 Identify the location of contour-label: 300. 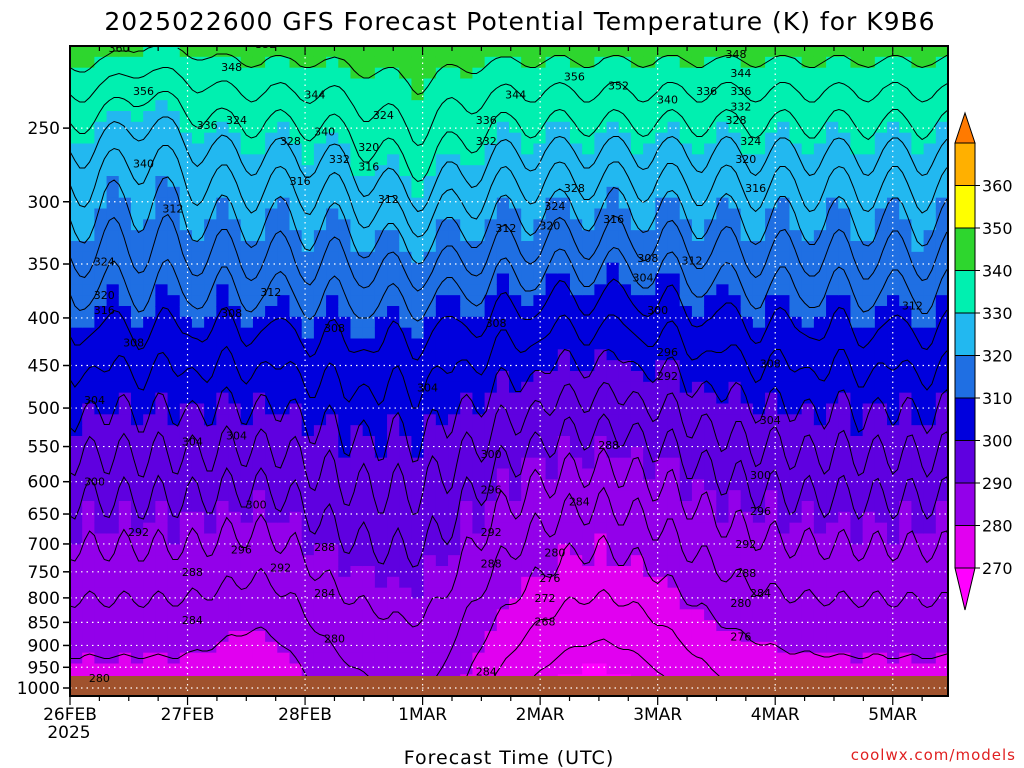
(760, 475).